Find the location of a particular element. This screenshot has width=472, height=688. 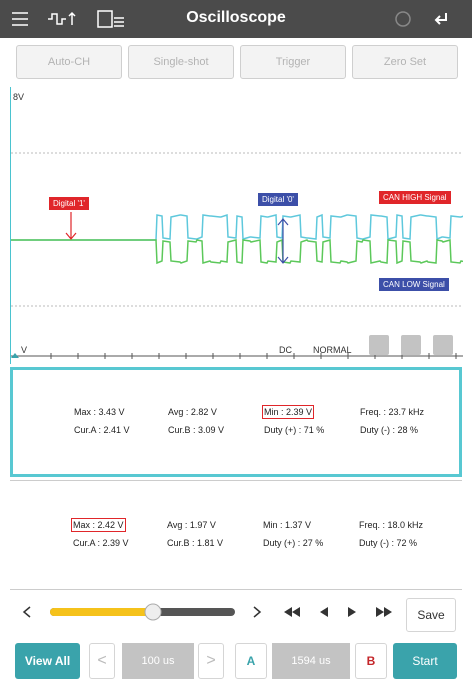

app-title: Oscilloscope is located at coordinates (236, 17).